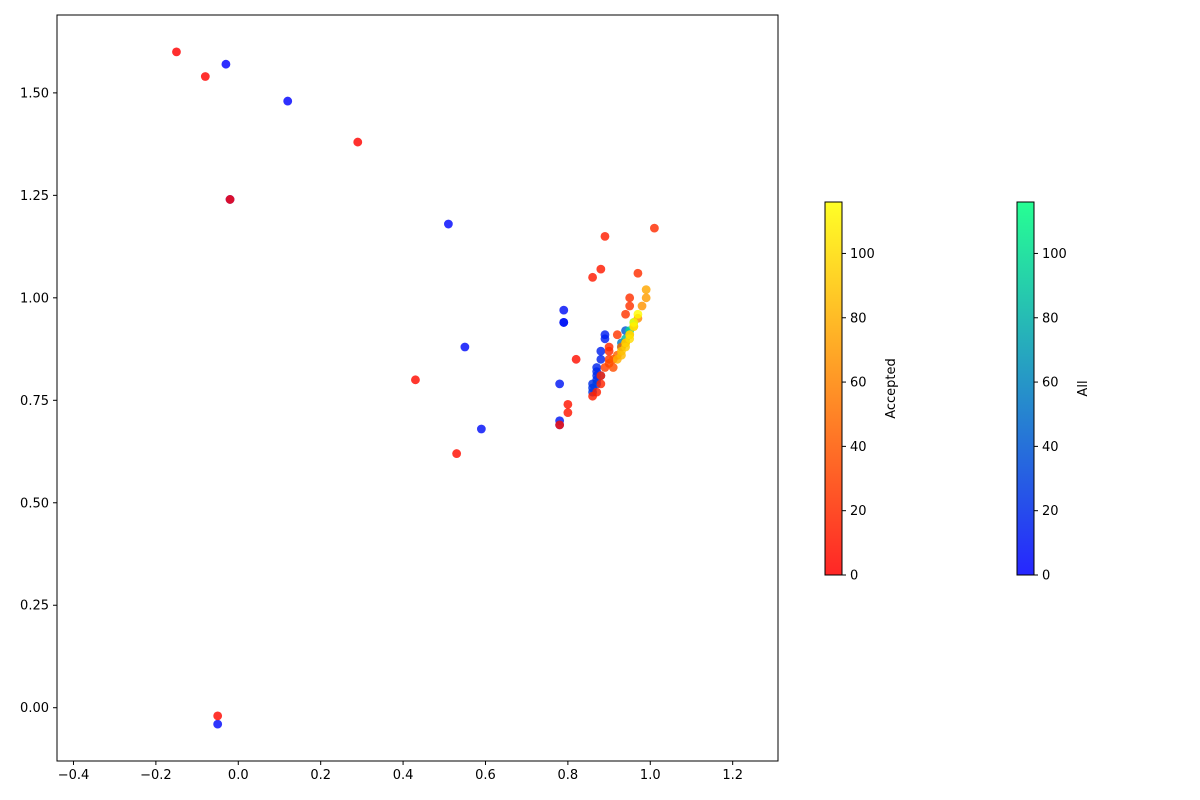 This screenshot has height=800, width=1200. What do you see at coordinates (34, 503) in the screenshot?
I see `y-tick-label: 0.50` at bounding box center [34, 503].